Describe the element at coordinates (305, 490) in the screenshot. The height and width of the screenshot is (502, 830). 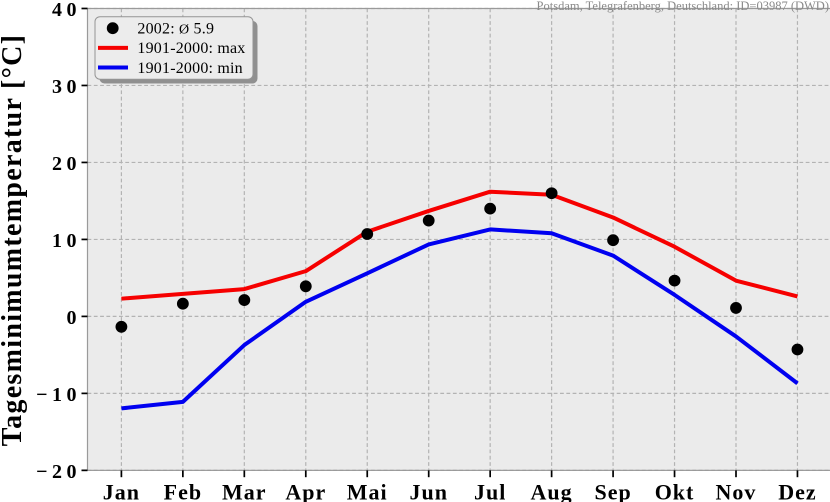
I see `svg-text: Apr` at that location.